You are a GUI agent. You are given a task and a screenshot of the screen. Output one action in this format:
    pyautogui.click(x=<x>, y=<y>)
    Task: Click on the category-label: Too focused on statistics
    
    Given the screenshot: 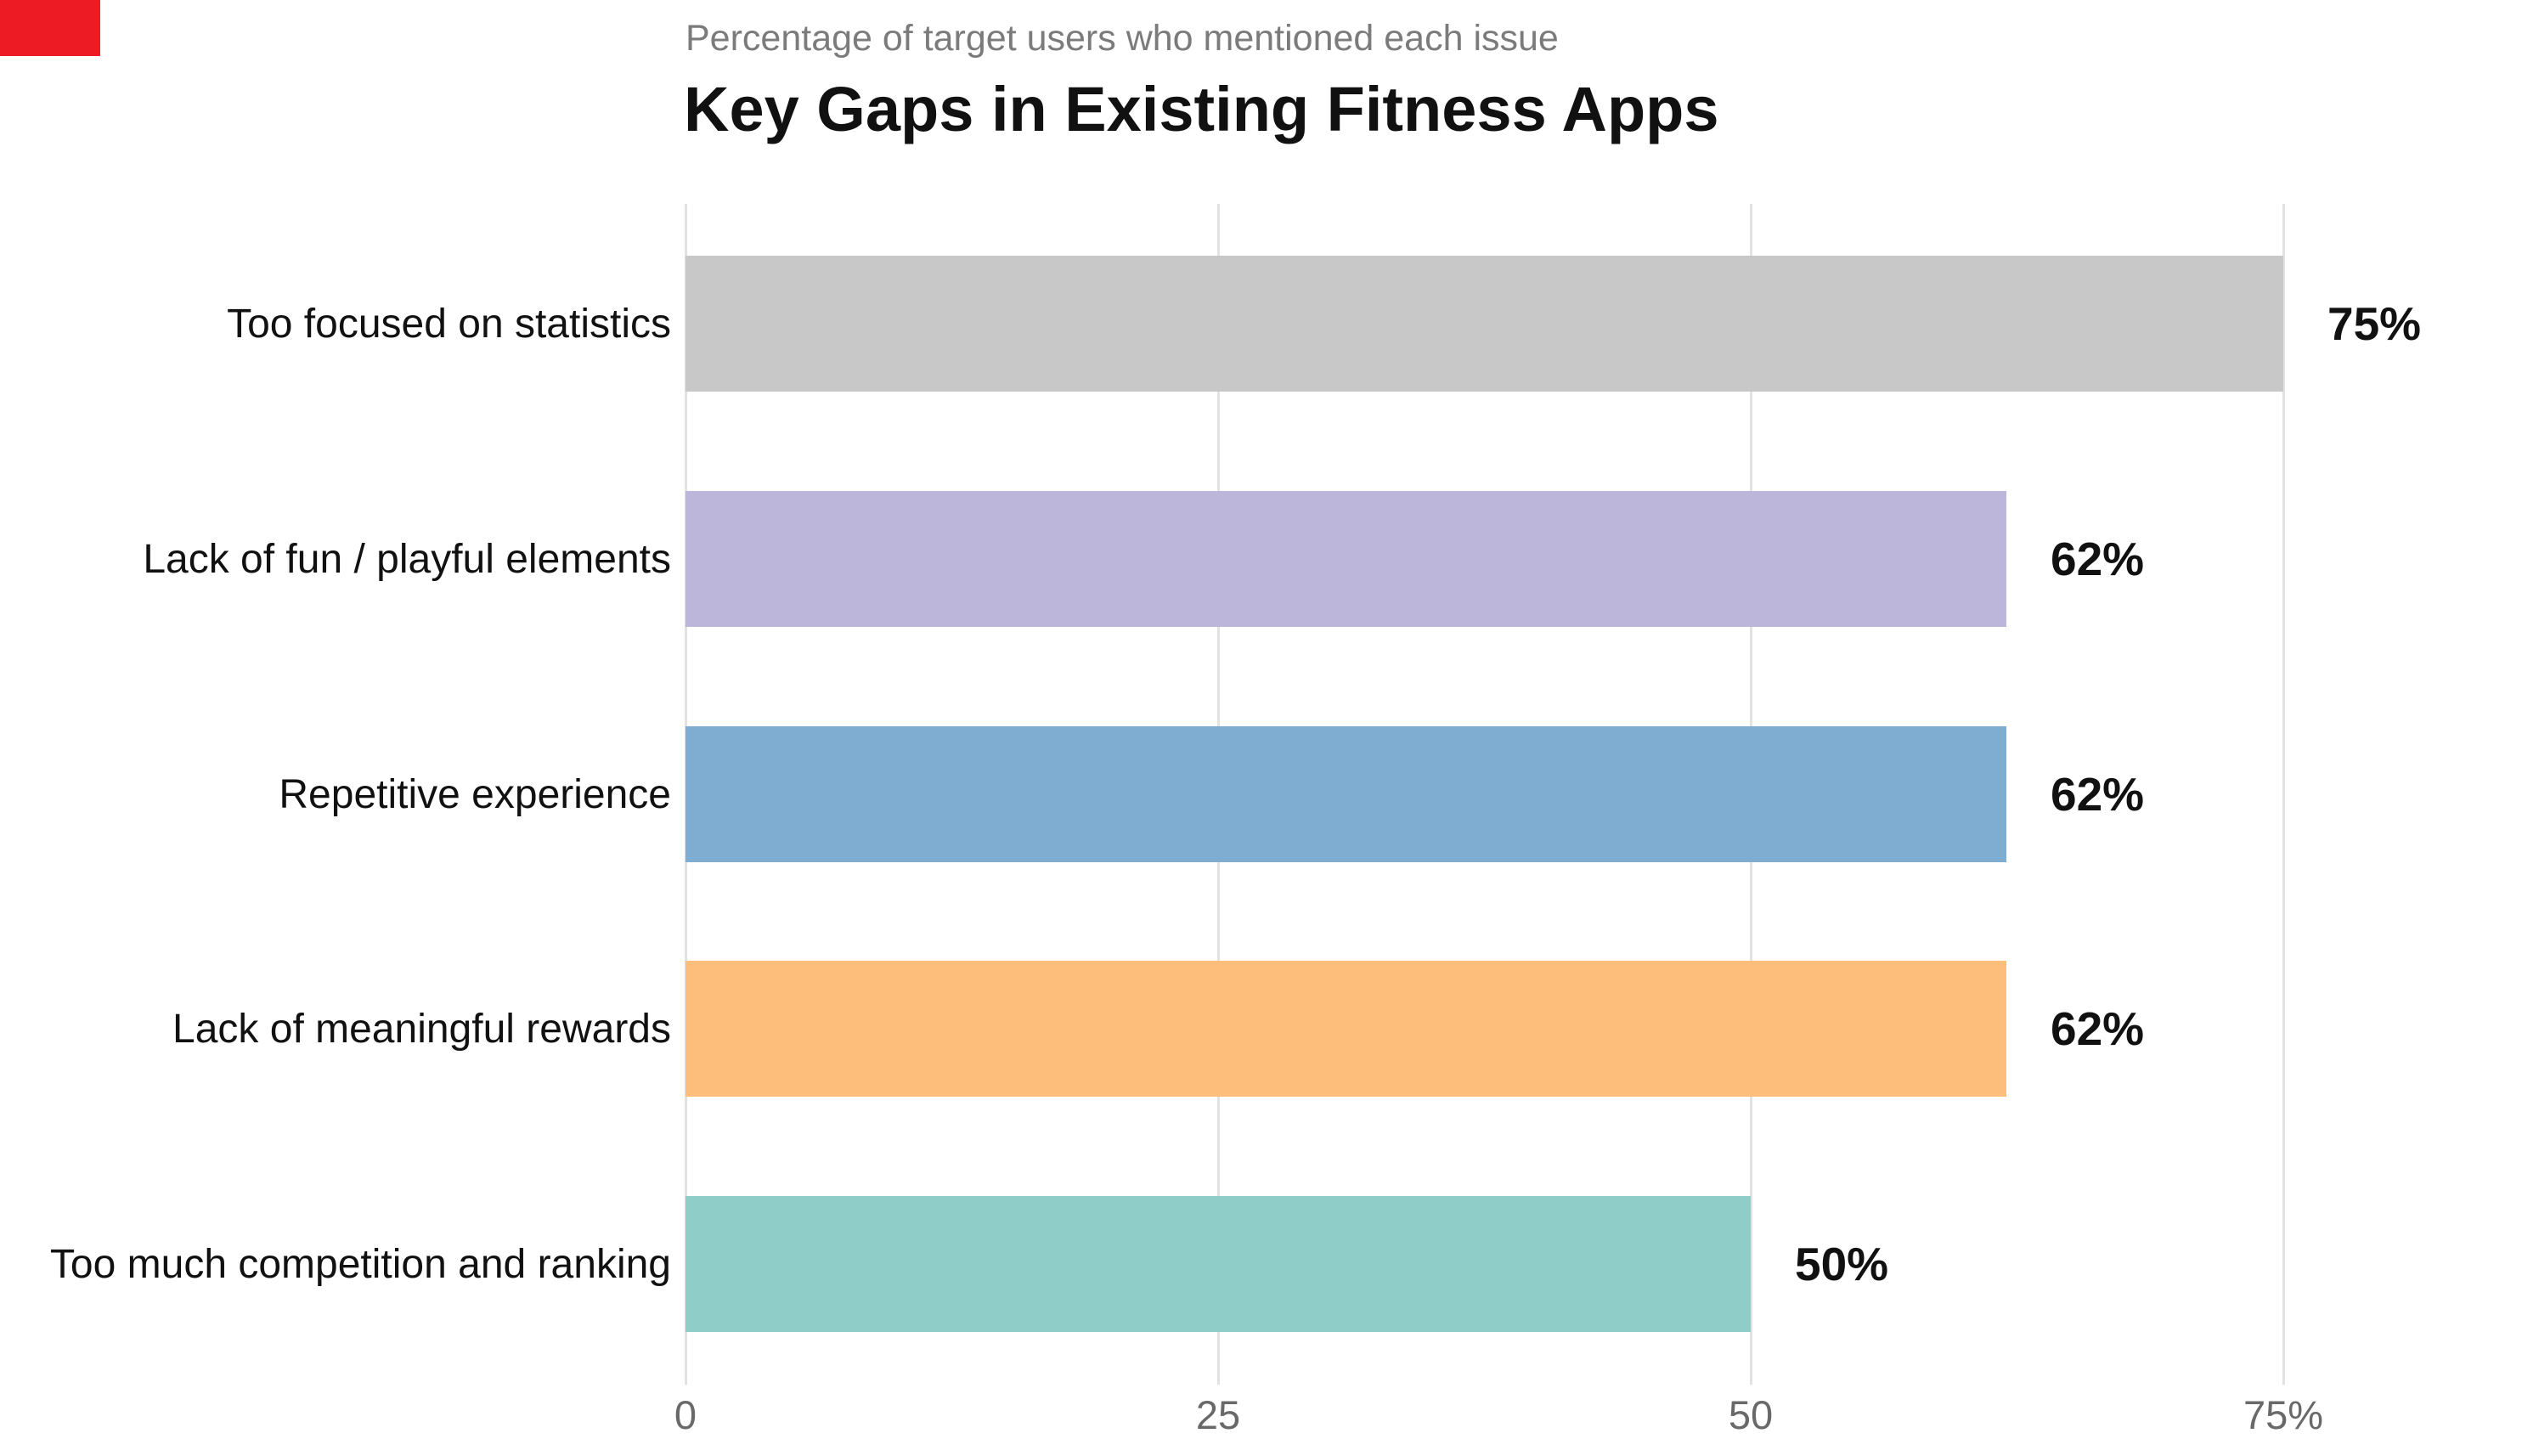 What is the action you would take?
    pyautogui.click(x=449, y=324)
    